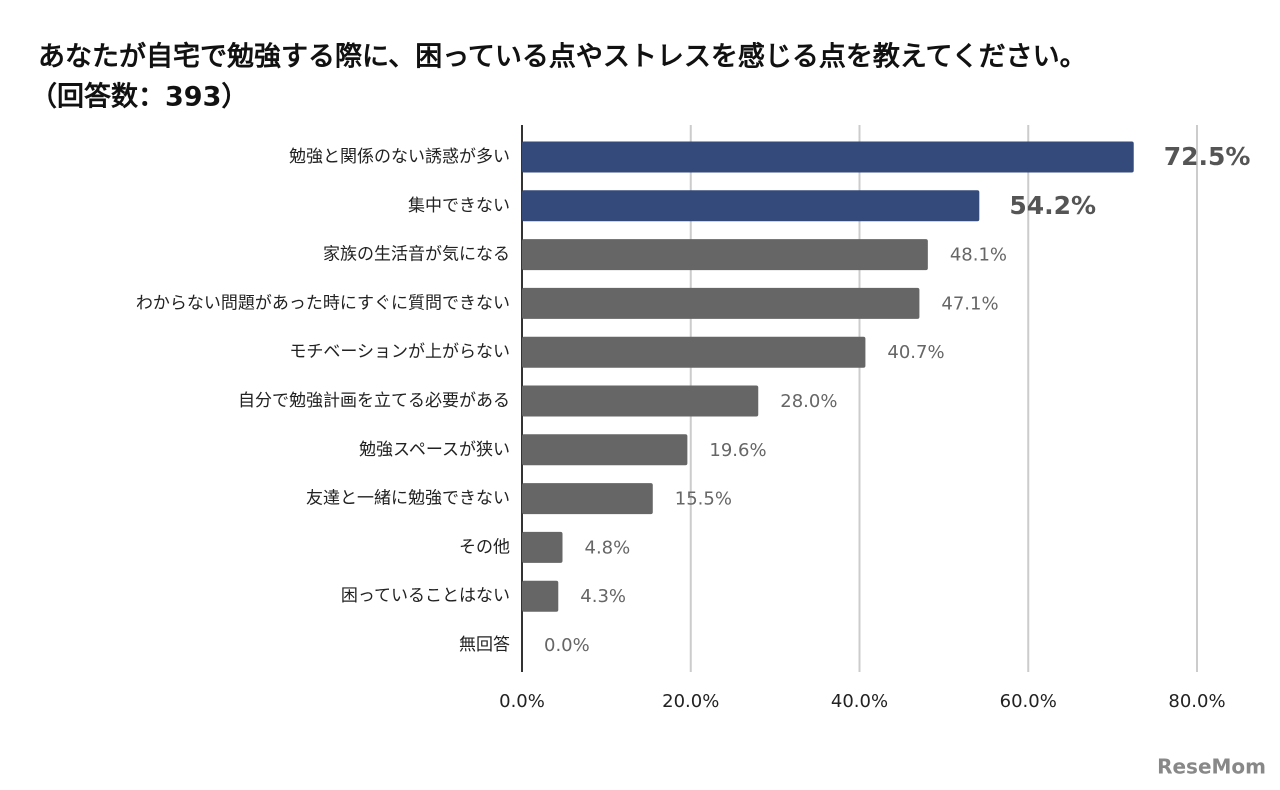 The height and width of the screenshot is (790, 1280). Describe the element at coordinates (703, 499) in the screenshot. I see `value-label: 15.5%` at that location.